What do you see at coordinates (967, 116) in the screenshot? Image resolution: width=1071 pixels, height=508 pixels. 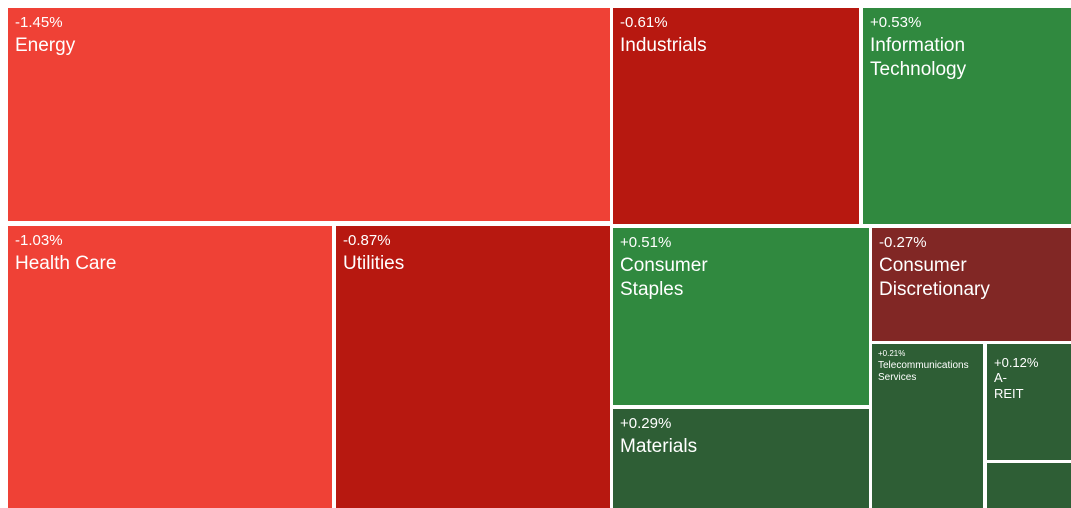 I see `tile-information-technology: +0.53% Information Technology` at bounding box center [967, 116].